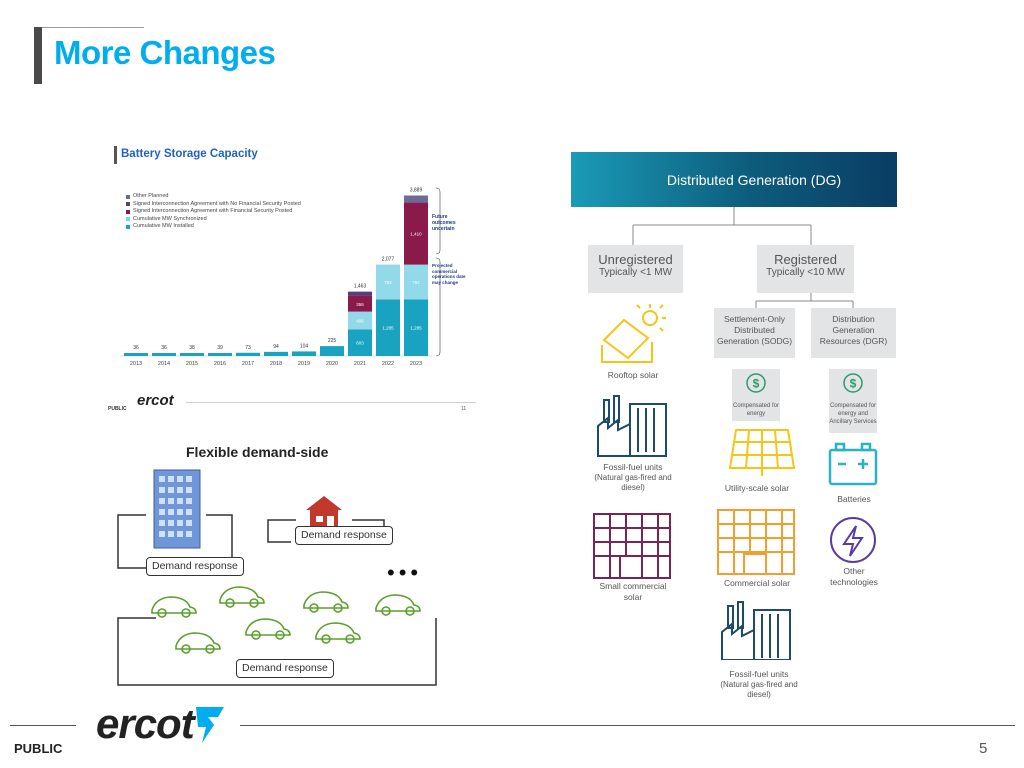  Describe the element at coordinates (277, 577) in the screenshot. I see `flexible-demand-illustration` at that location.